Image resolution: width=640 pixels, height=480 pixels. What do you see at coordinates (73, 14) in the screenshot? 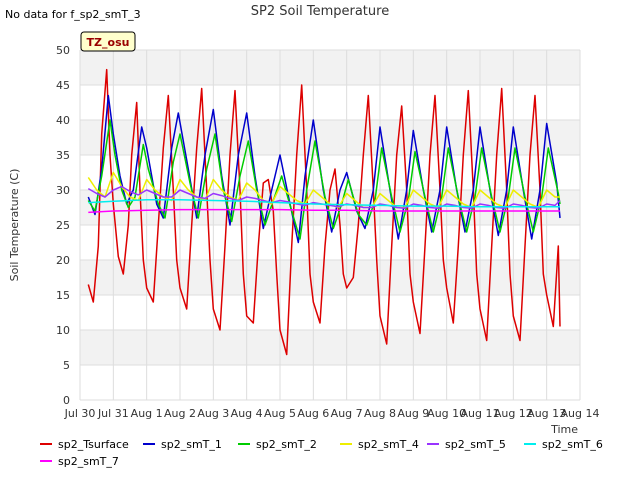
I see `no-data-note: No data for f_sp2_smT_3` at bounding box center [73, 14].